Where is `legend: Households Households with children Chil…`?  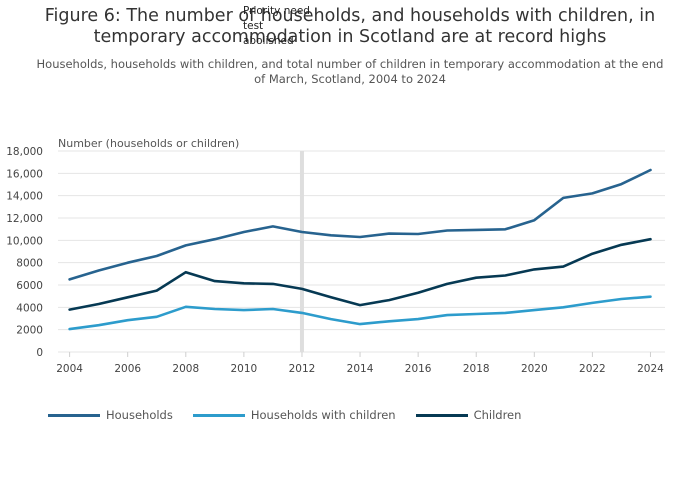
legend: Households Households with children Chil… is located at coordinates (294, 415).